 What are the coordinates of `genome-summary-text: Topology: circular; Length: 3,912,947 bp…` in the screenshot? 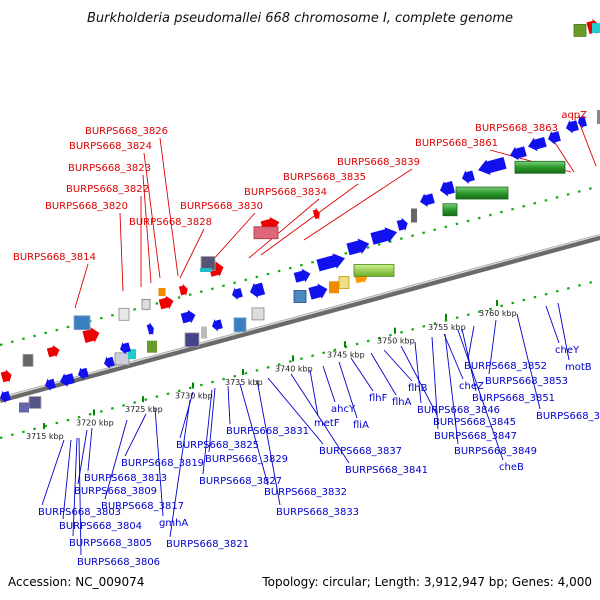 It's located at (426, 582).